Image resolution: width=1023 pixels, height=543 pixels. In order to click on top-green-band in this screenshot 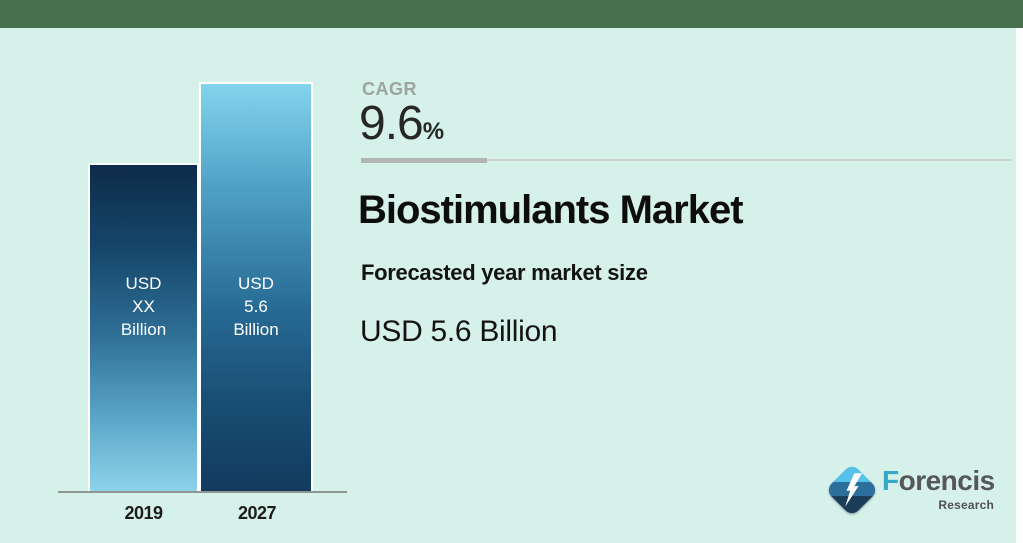, I will do `click(511, 14)`.